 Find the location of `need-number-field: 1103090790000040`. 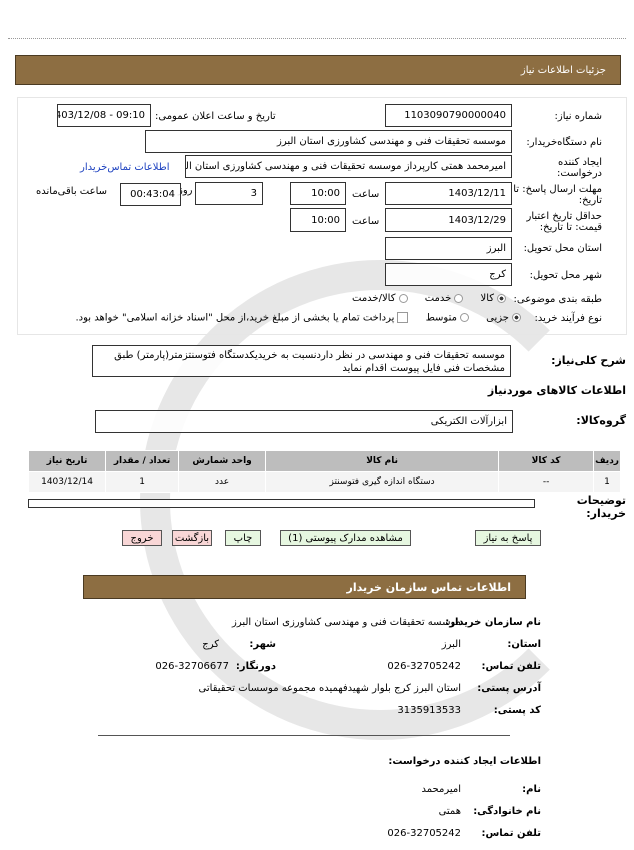

need-number-field: 1103090790000040 is located at coordinates (448, 115).